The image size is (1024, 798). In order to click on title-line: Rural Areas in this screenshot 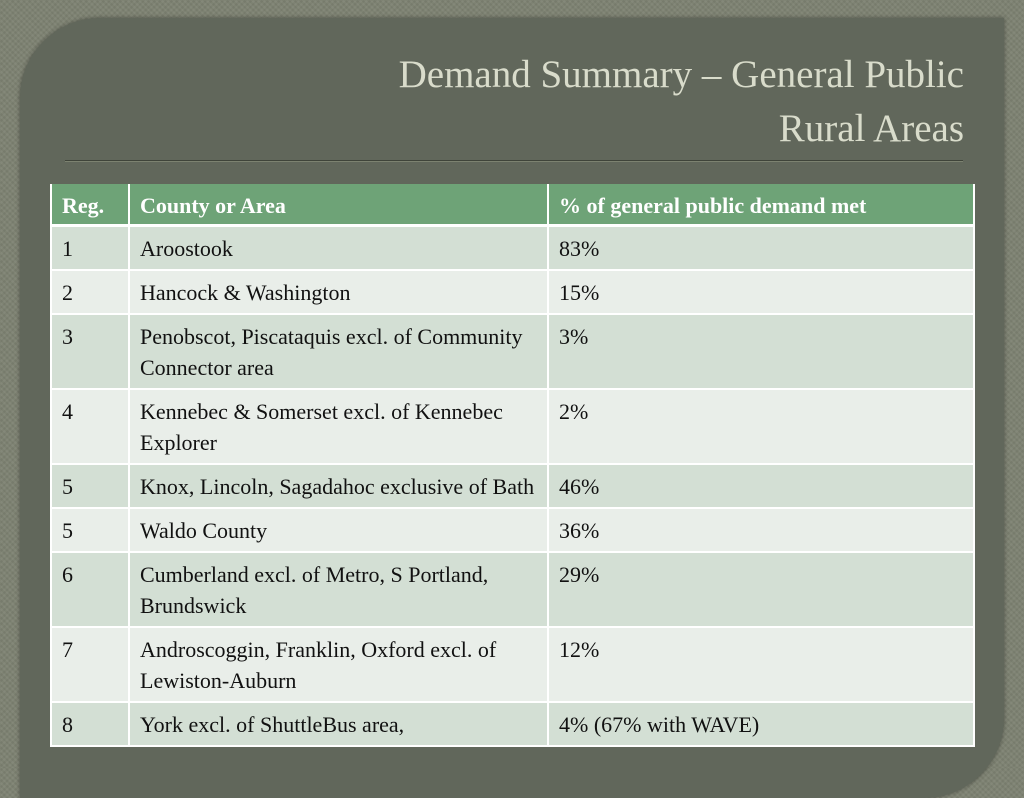, I will do `click(871, 128)`.